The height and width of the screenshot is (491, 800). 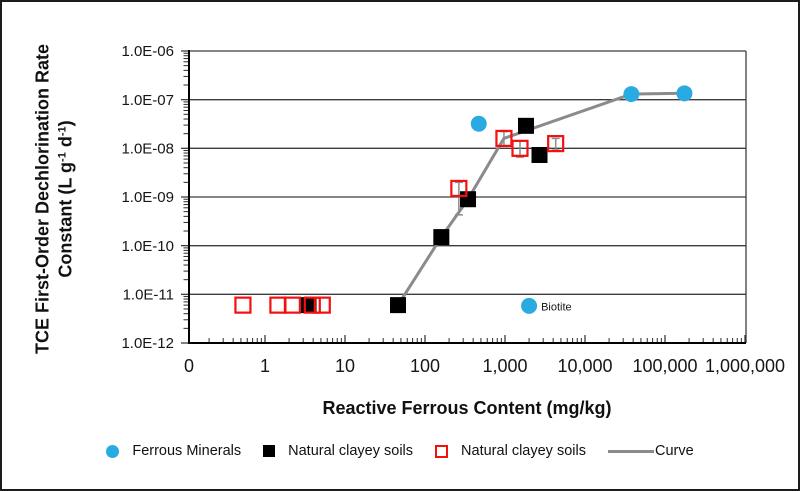 What do you see at coordinates (467, 408) in the screenshot?
I see `x-axis-title: Reactive Ferrous Content (mg/kg)` at bounding box center [467, 408].